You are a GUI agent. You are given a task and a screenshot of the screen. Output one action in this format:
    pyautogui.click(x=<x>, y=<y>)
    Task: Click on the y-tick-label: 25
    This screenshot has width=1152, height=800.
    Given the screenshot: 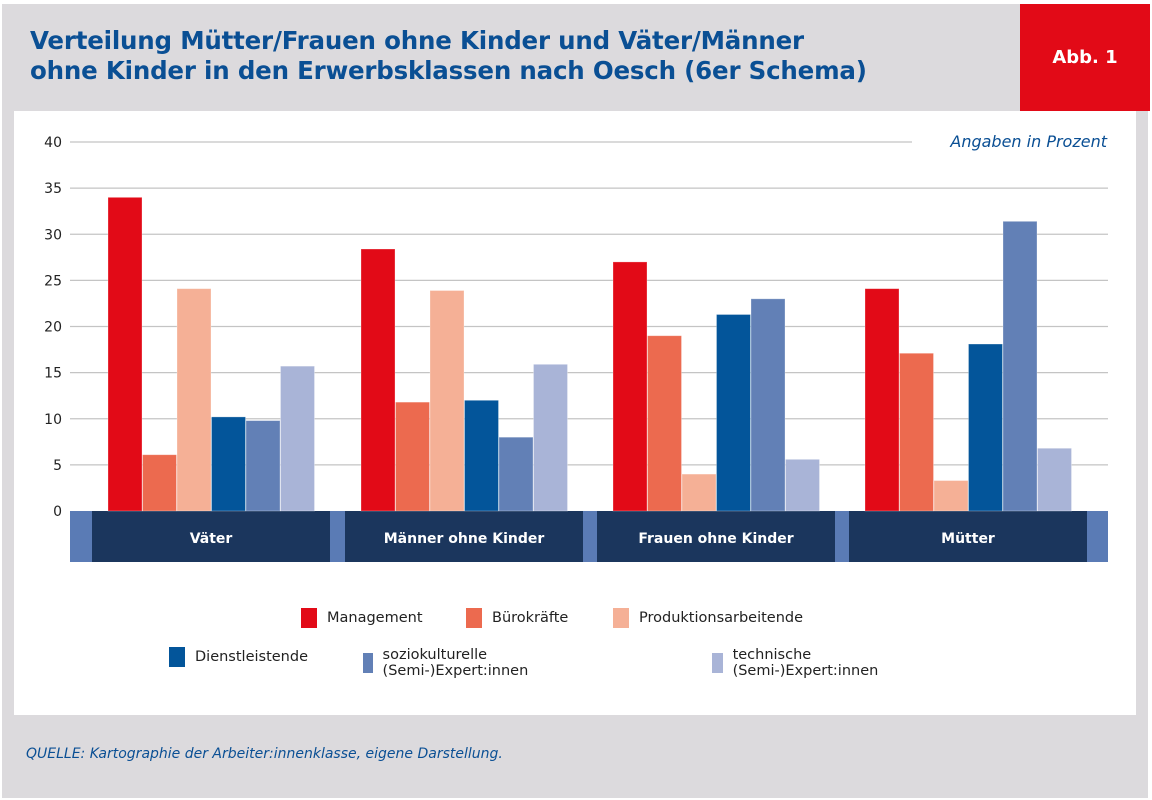 What is the action you would take?
    pyautogui.click(x=53, y=281)
    